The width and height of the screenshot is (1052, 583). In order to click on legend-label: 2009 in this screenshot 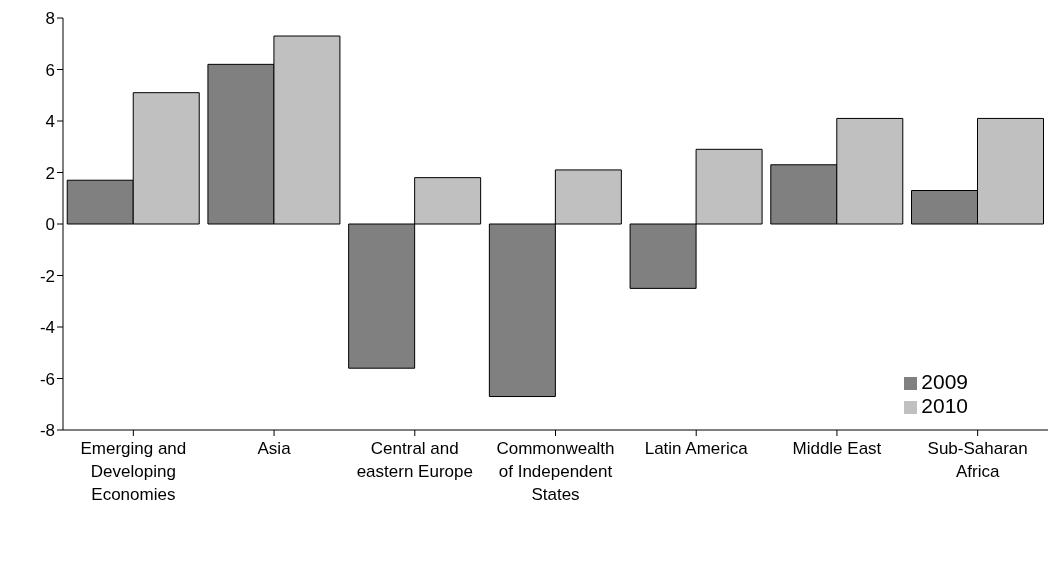, I will do `click(944, 381)`.